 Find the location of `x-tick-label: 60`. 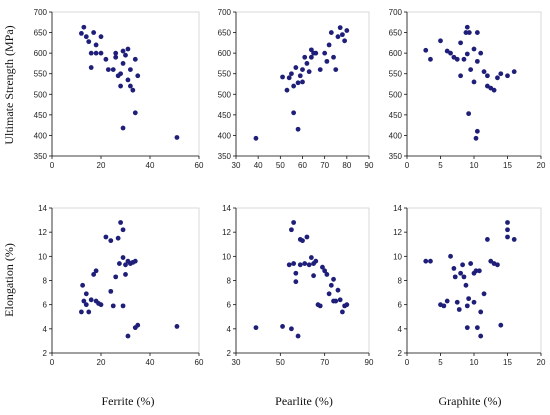

x-tick-label: 60 is located at coordinates (302, 165).